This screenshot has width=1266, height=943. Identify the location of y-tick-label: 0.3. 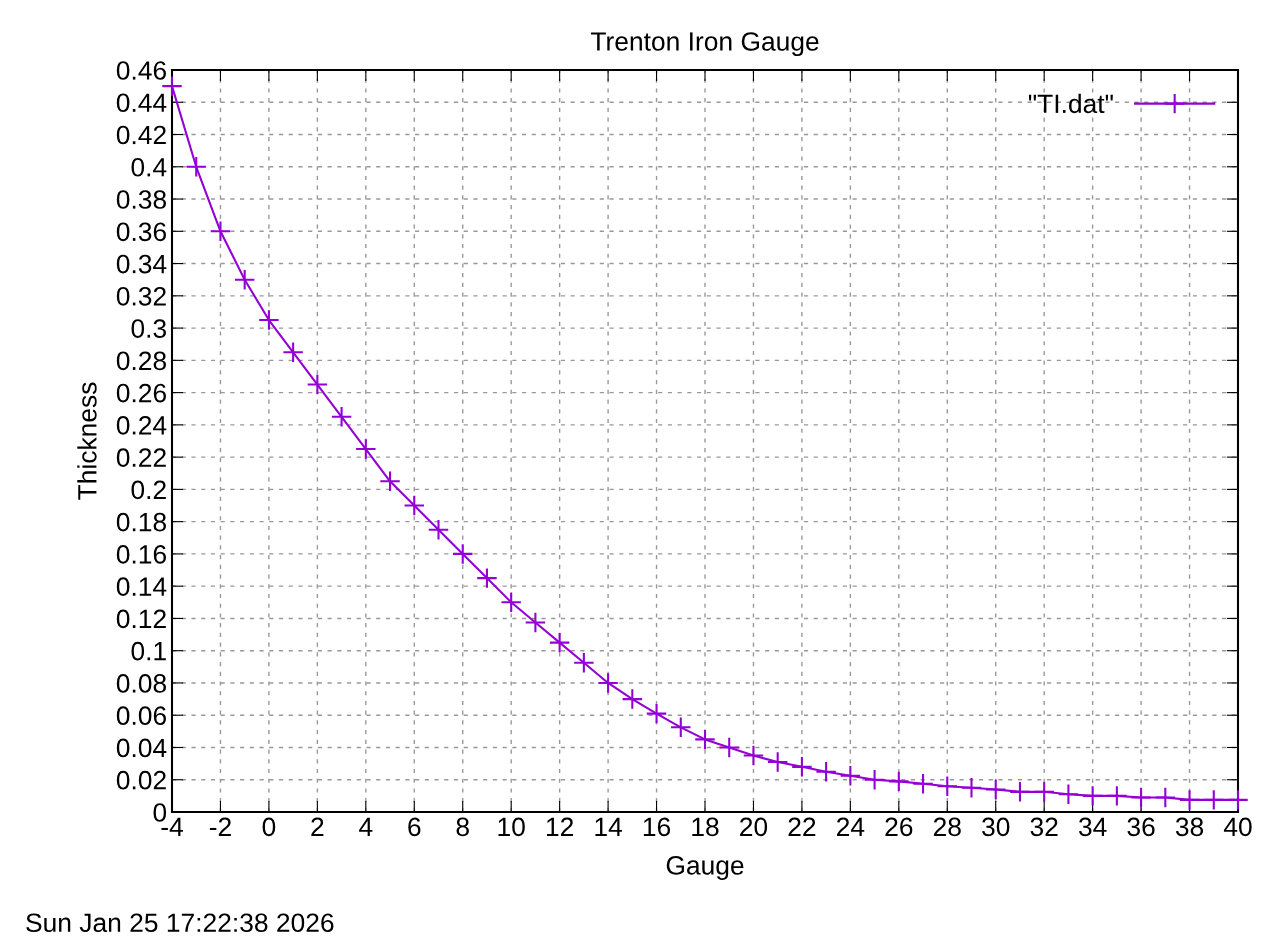
(148, 328).